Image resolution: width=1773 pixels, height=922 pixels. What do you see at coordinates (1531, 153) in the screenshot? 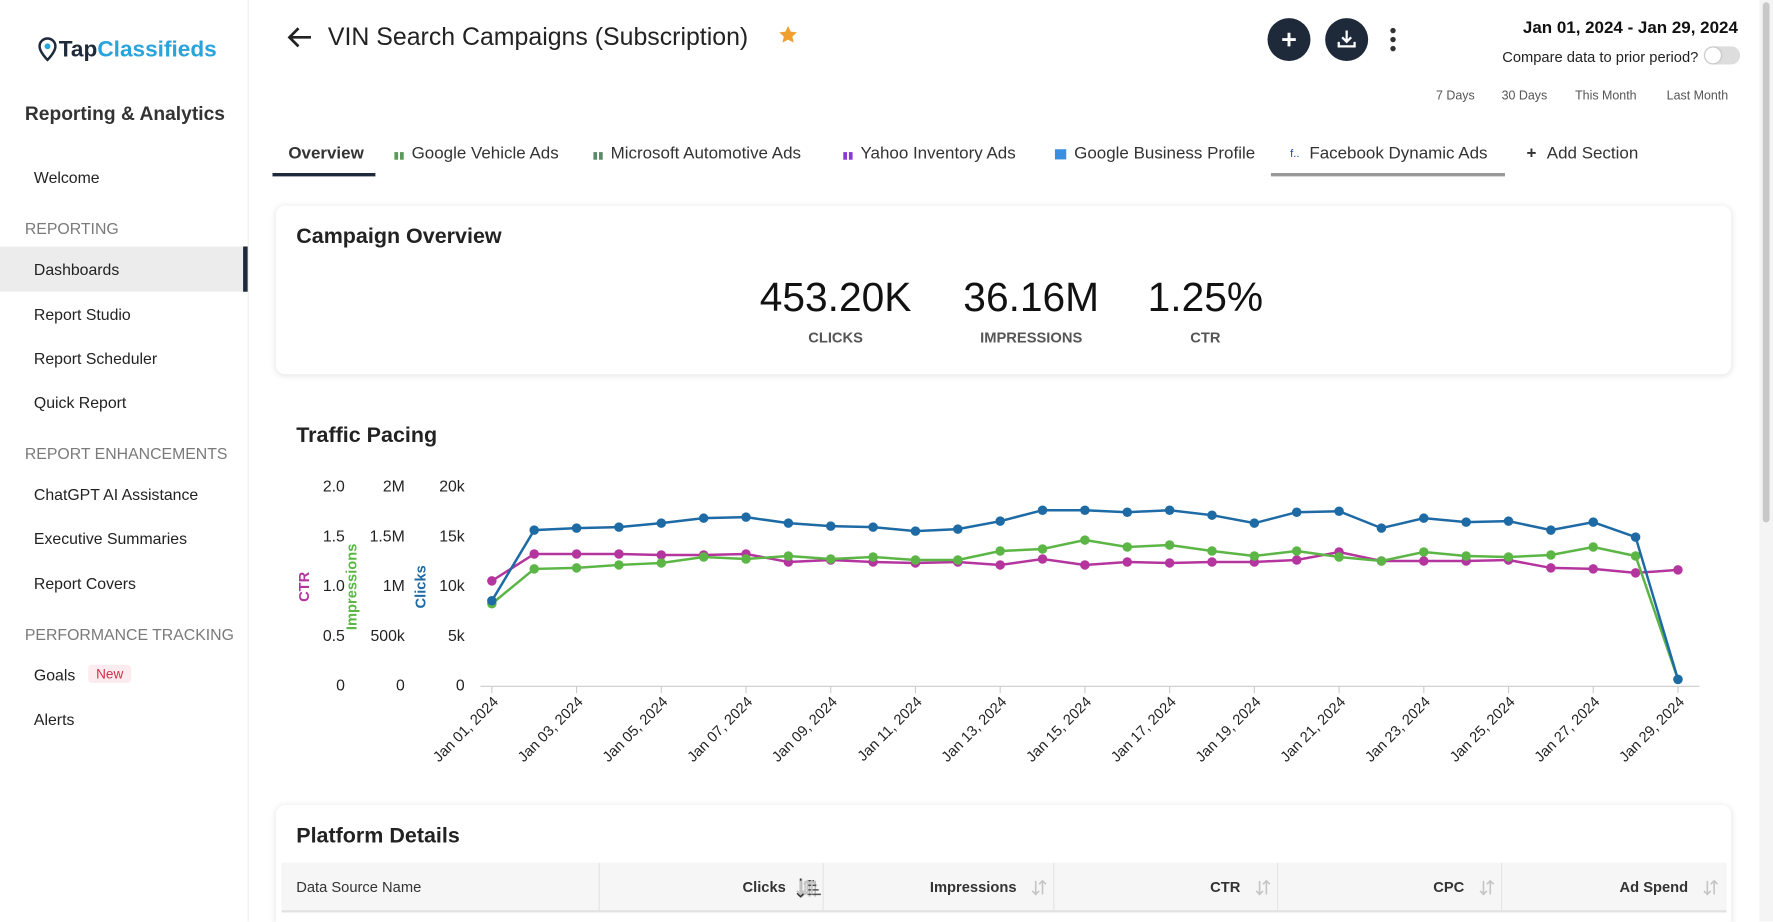
I see `add-section-icon: +` at bounding box center [1531, 153].